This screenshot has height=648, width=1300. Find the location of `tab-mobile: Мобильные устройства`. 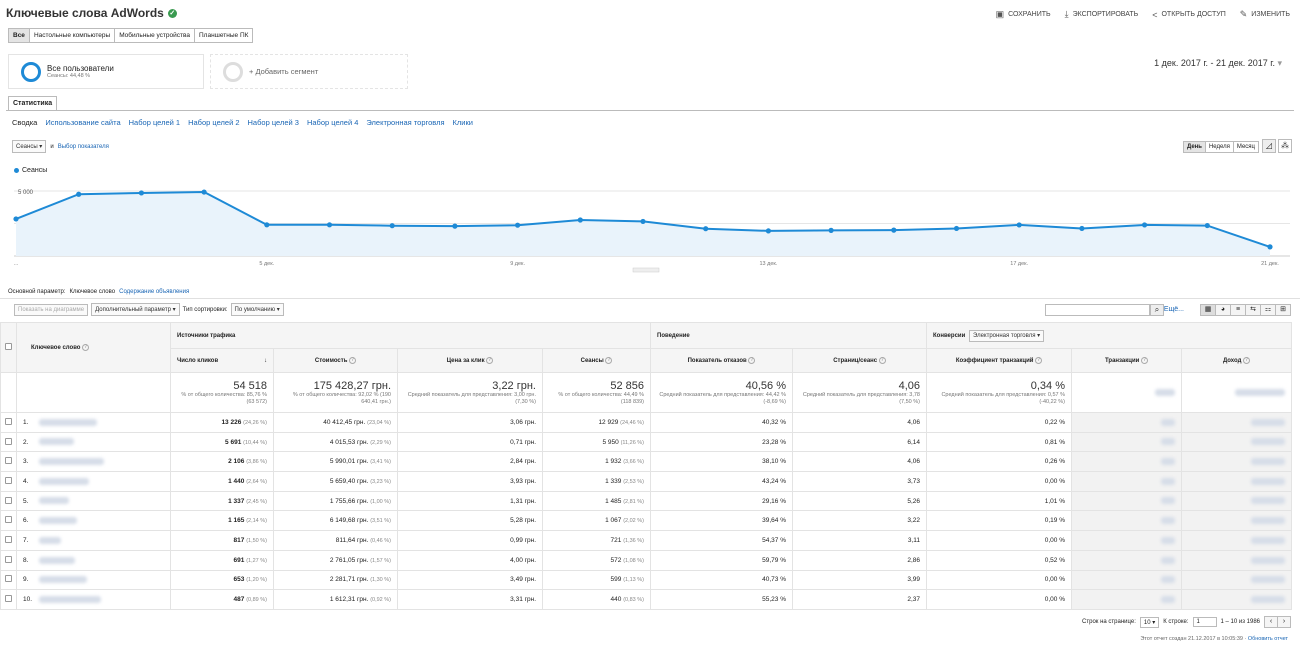

tab-mobile: Мобильные устройства is located at coordinates (154, 35).